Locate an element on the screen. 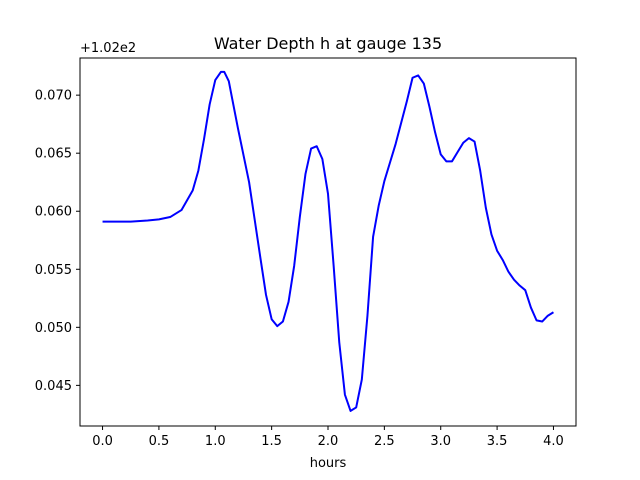 The height and width of the screenshot is (480, 640). y-tick-label: 0.065 is located at coordinates (53, 154).